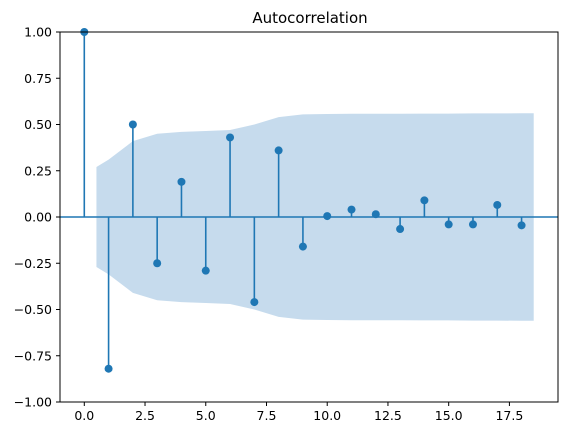  I want to click on y-tick-label: 0.50, so click(38, 124).